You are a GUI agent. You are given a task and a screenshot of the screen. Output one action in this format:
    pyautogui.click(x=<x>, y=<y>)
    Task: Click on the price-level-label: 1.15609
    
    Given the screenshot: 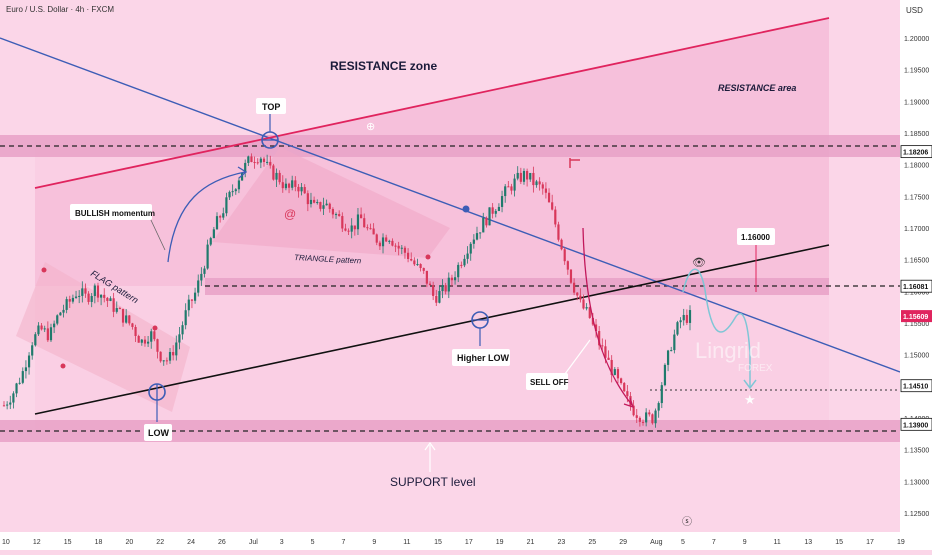 What is the action you would take?
    pyautogui.click(x=915, y=317)
    